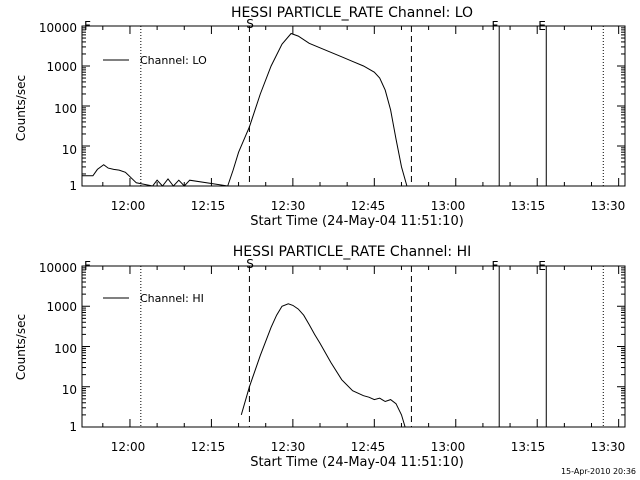 The height and width of the screenshot is (480, 640). I want to click on legend-label: Channel: HI, so click(172, 298).